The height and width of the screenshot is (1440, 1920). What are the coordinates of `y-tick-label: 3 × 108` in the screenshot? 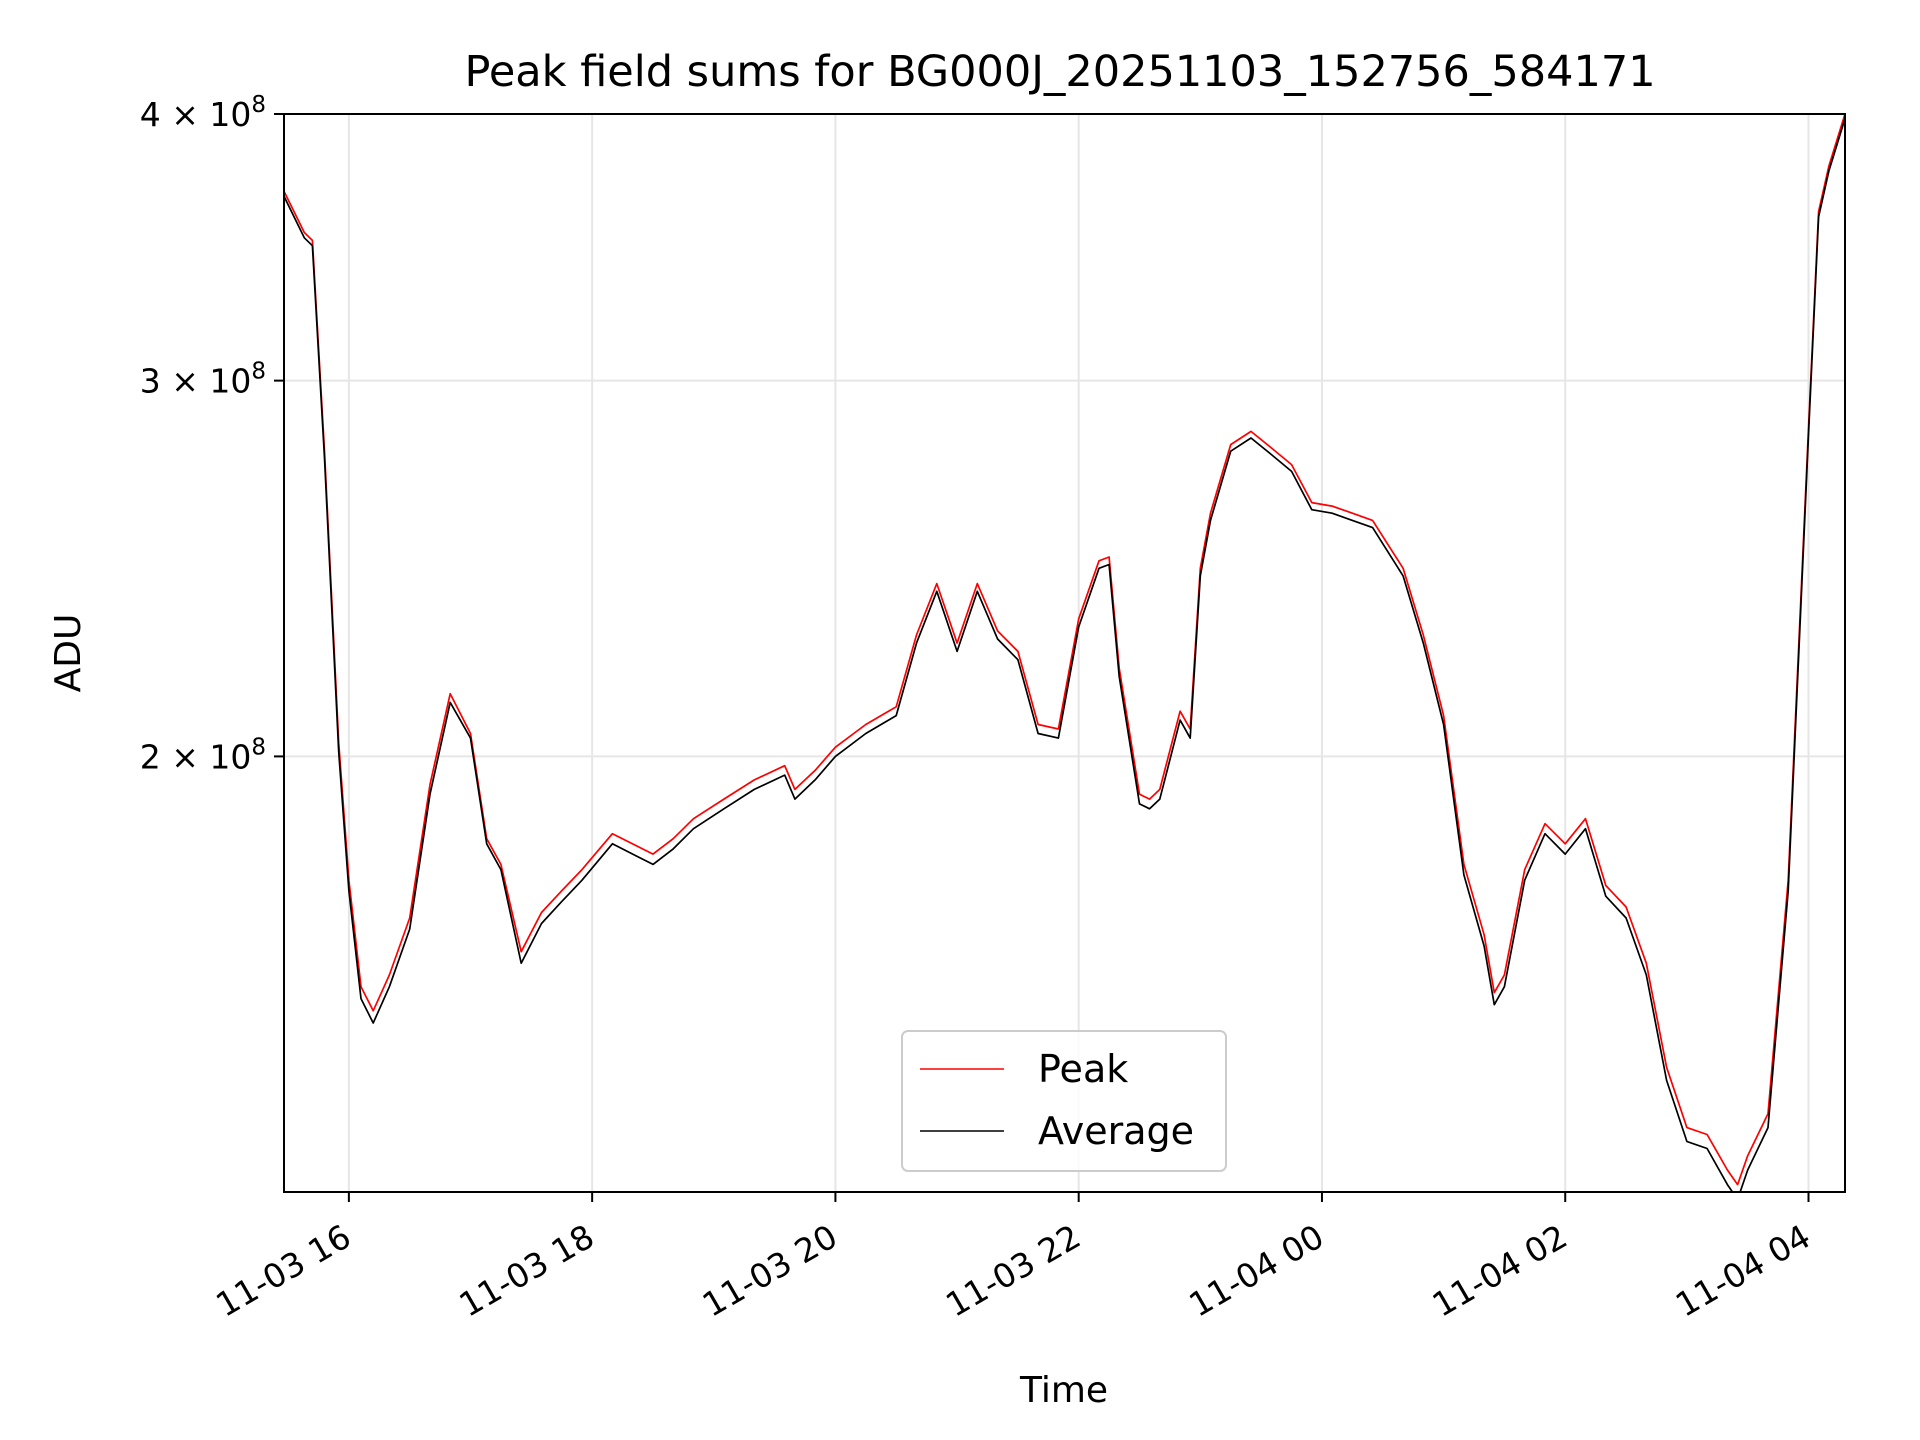 It's located at (203, 380).